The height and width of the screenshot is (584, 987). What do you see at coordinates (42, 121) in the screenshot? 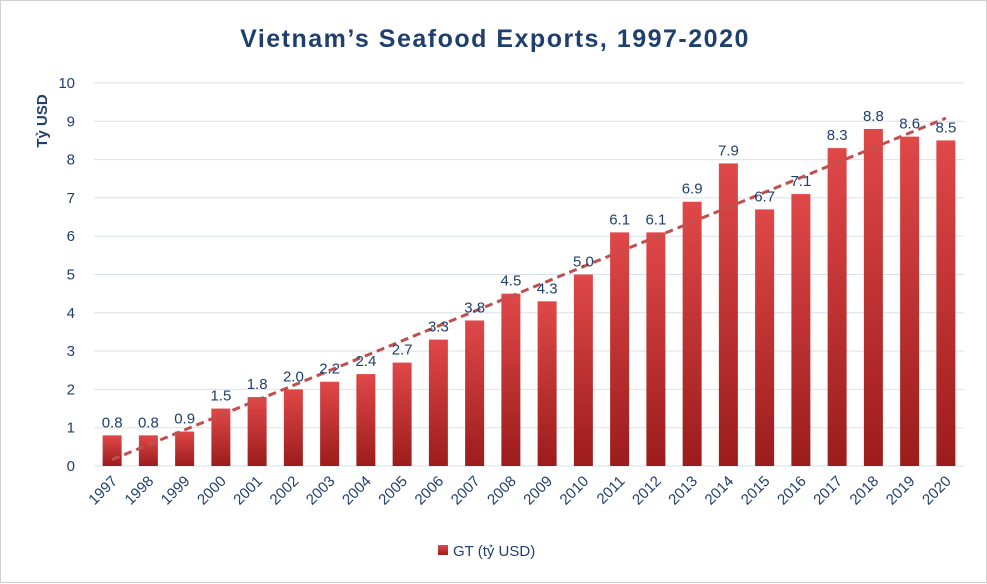
I see `y-axis-label: Tỷ USD` at bounding box center [42, 121].